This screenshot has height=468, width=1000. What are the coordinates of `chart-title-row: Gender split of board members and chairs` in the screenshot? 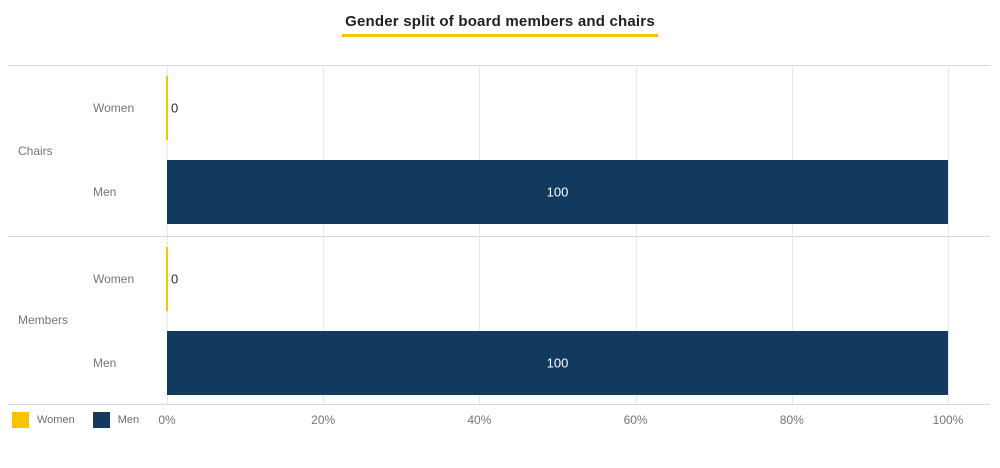 It's located at (500, 25).